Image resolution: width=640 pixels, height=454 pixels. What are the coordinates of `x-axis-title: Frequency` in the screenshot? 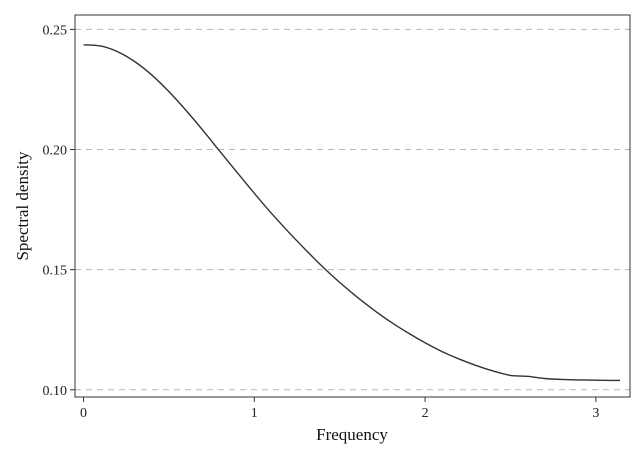 It's located at (352, 434).